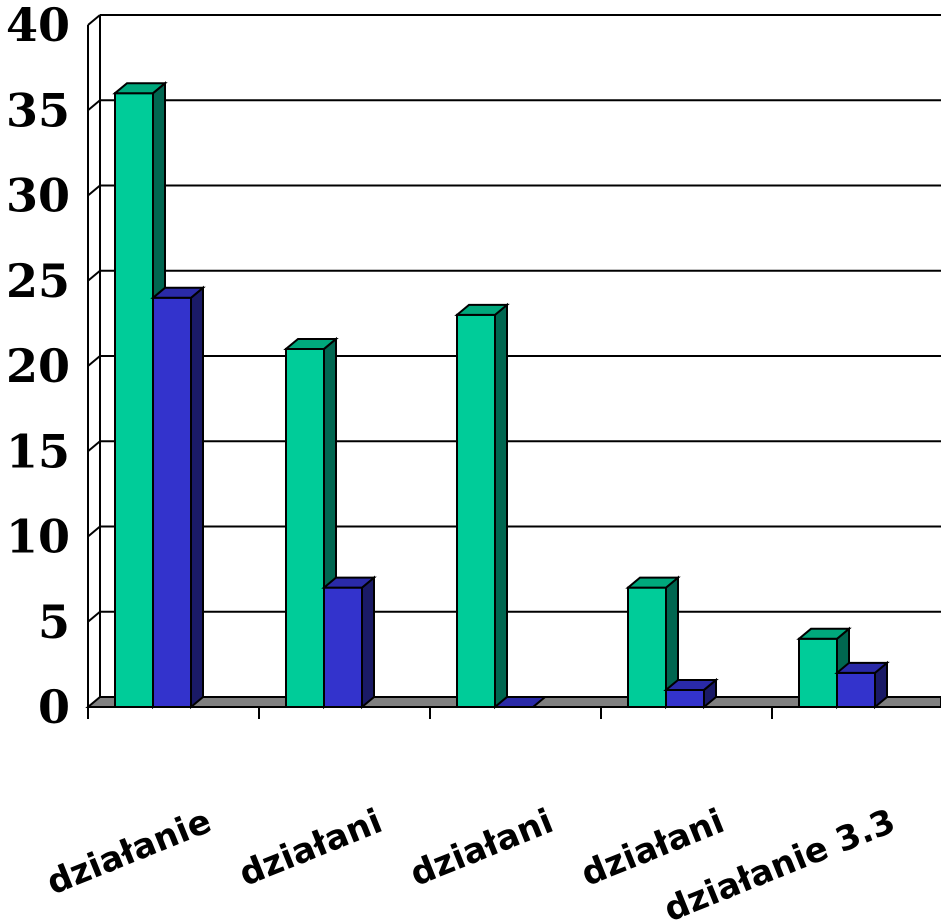 The image size is (941, 920). I want to click on y-tick-labels: 0 5 10 15 20 25 30 35 40, so click(38, 367).